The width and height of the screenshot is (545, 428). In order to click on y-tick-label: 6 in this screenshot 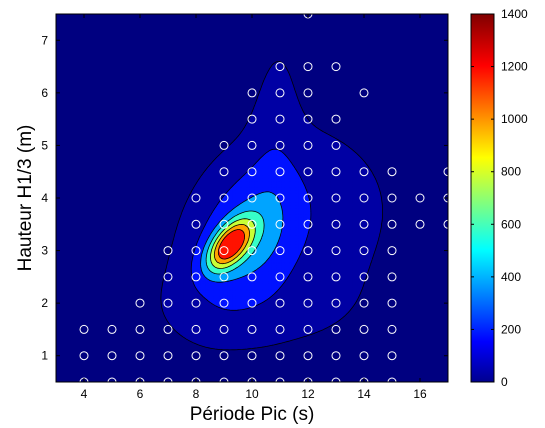, I will do `click(44, 93)`.